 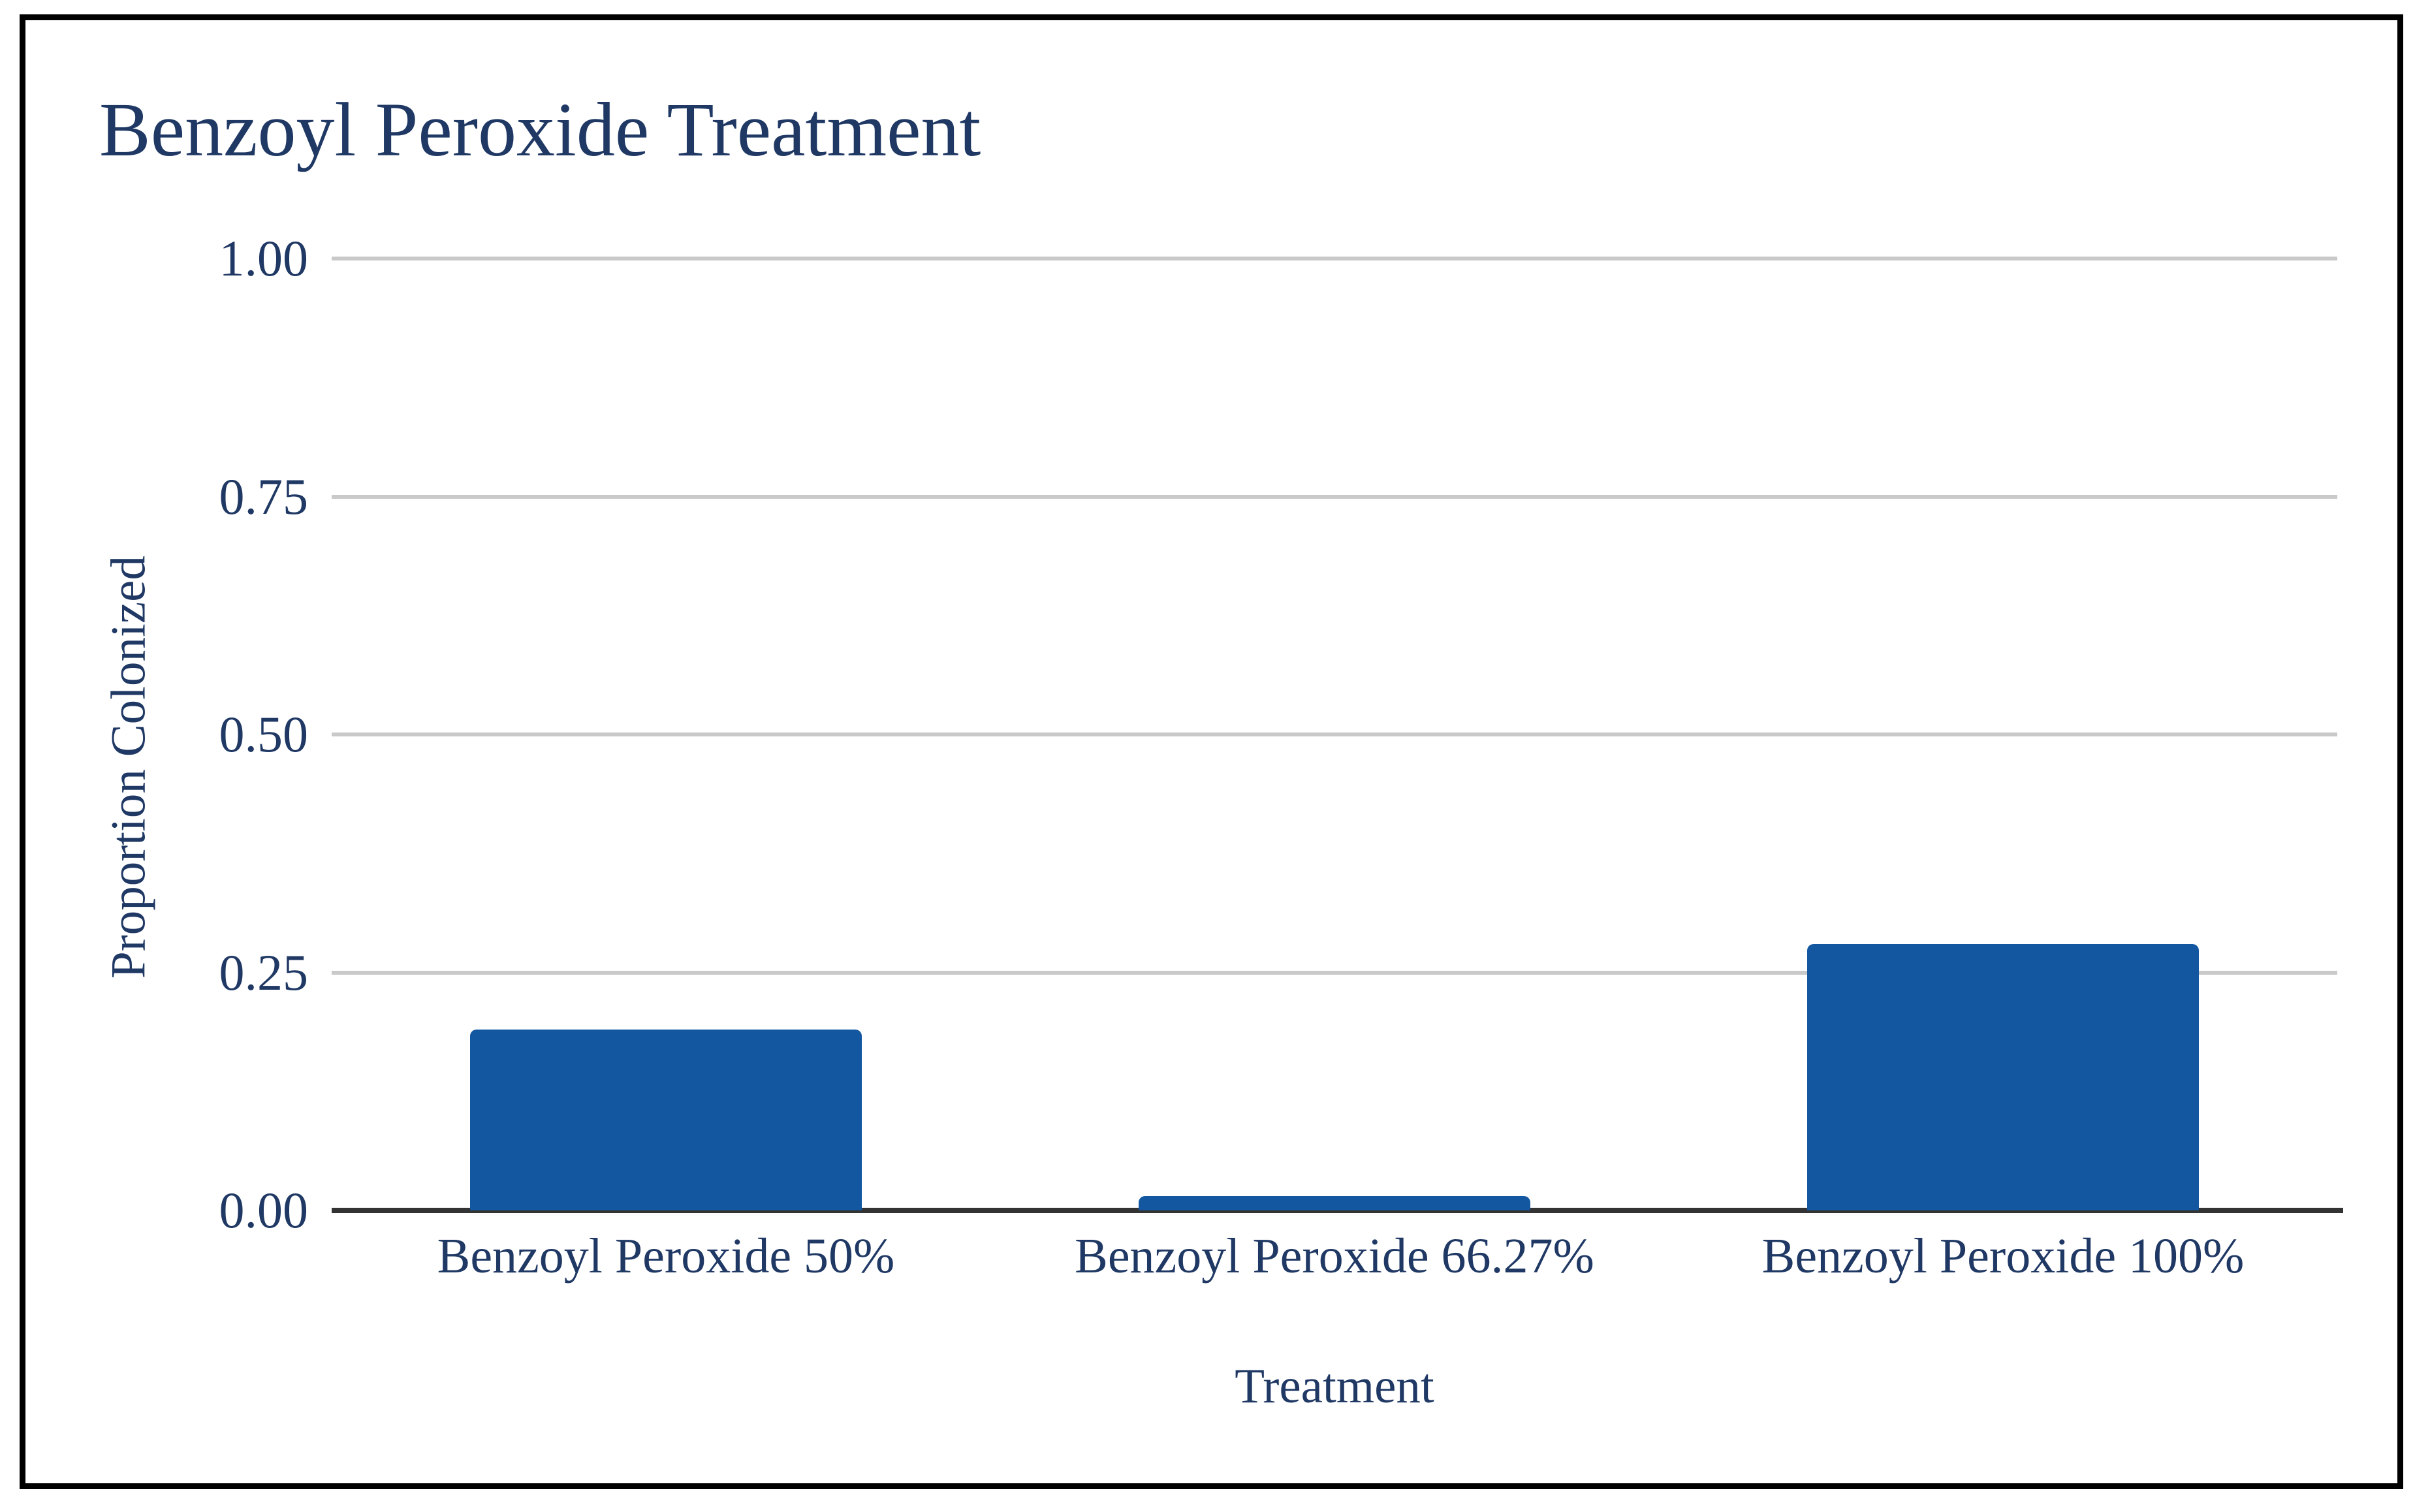 I want to click on bar-benzoyl-peroxide-50-, so click(x=666, y=1119).